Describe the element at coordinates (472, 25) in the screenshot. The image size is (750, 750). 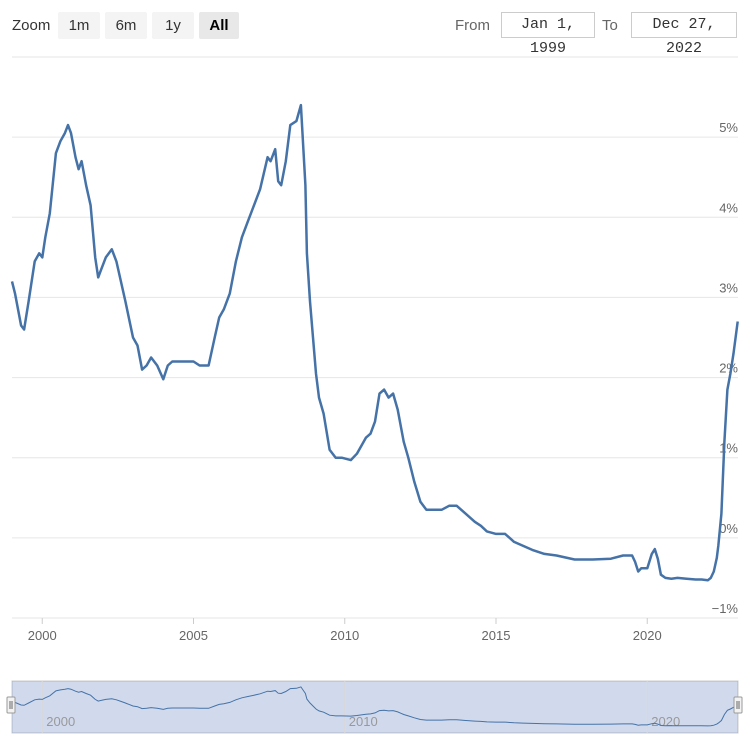
I see `from-label: From` at that location.